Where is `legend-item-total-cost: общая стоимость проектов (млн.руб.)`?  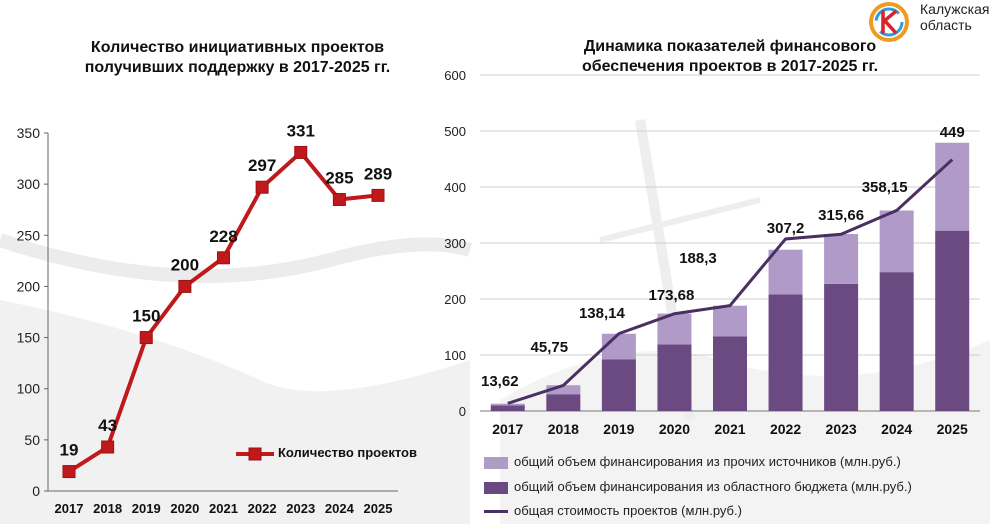
legend-item-total-cost: общая стоимость проектов (млн.руб.) is located at coordinates (739, 512).